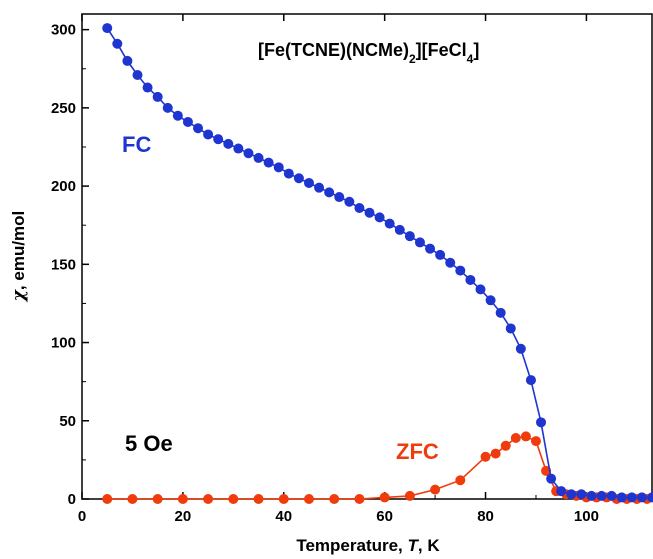 The image size is (653, 559). I want to click on zfc-label: ZFC, so click(417, 451).